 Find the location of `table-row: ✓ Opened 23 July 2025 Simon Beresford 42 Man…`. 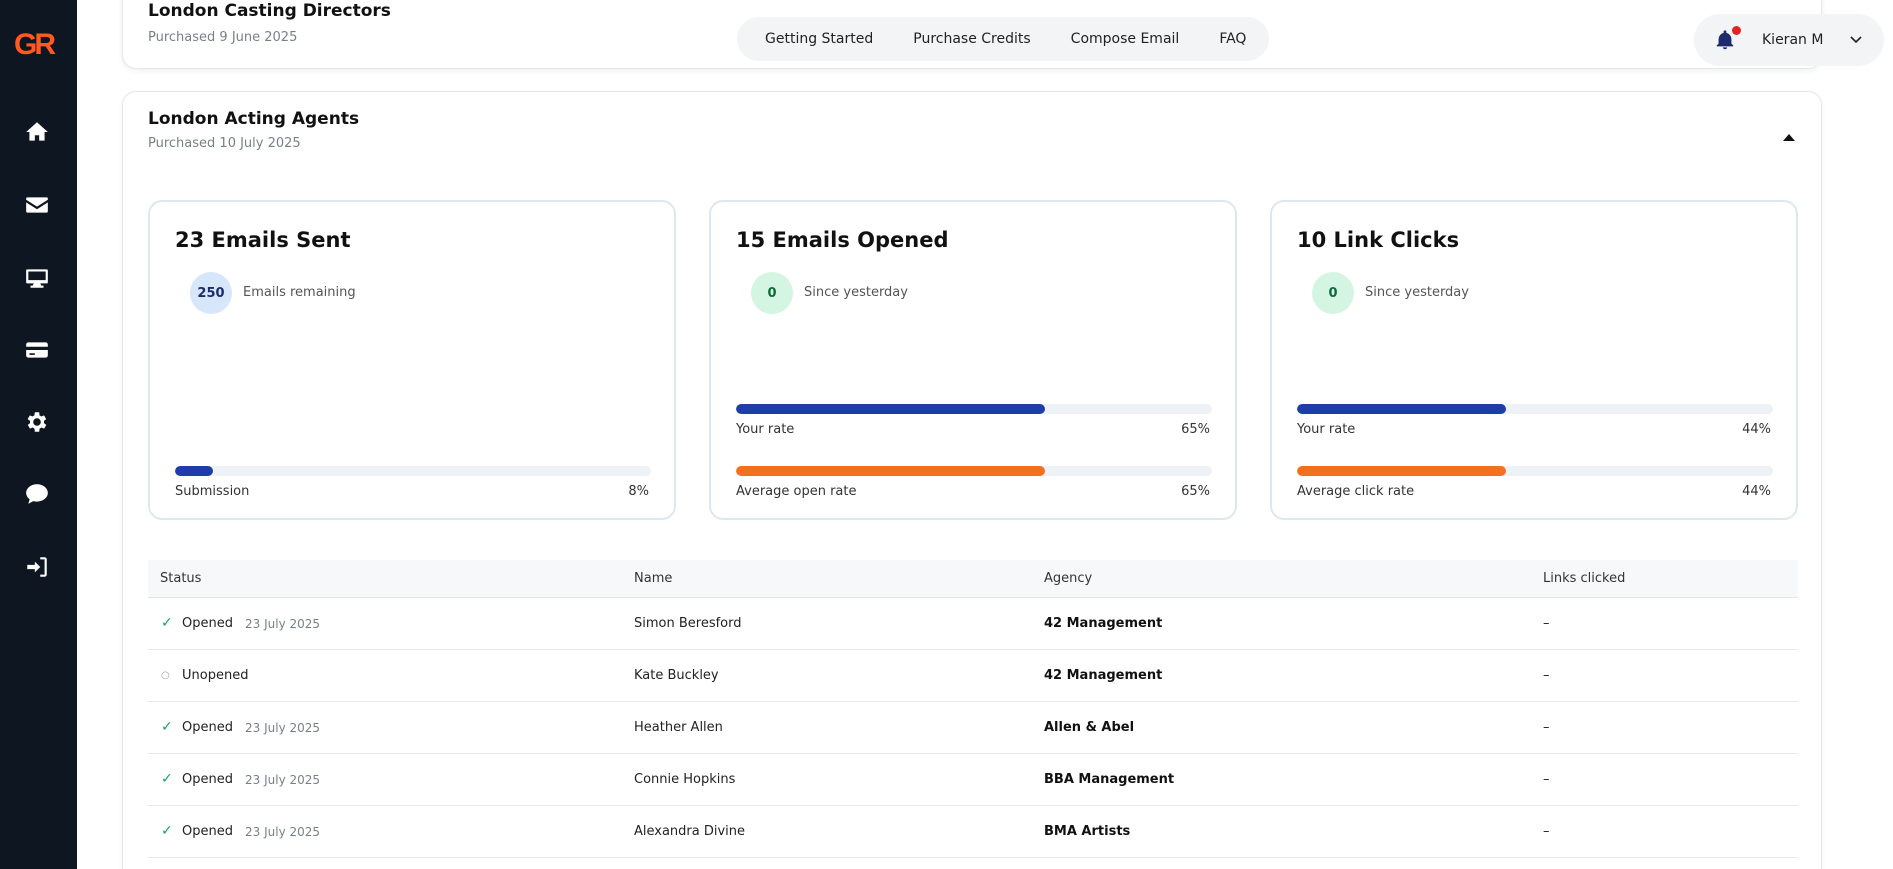

table-row: ✓ Opened 23 July 2025 Simon Beresford 42 Man… is located at coordinates (973, 624).